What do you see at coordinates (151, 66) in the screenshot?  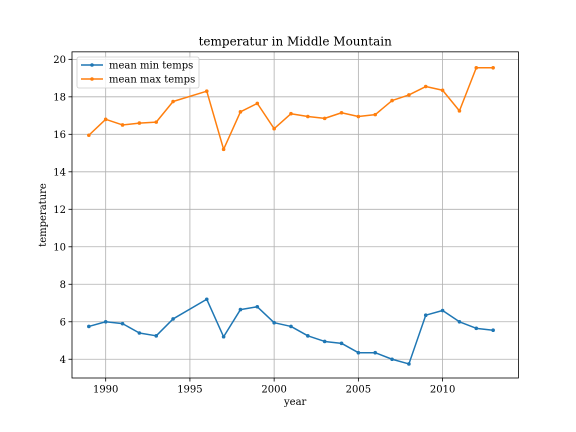 I see `legend-label-0: mean min temps` at bounding box center [151, 66].